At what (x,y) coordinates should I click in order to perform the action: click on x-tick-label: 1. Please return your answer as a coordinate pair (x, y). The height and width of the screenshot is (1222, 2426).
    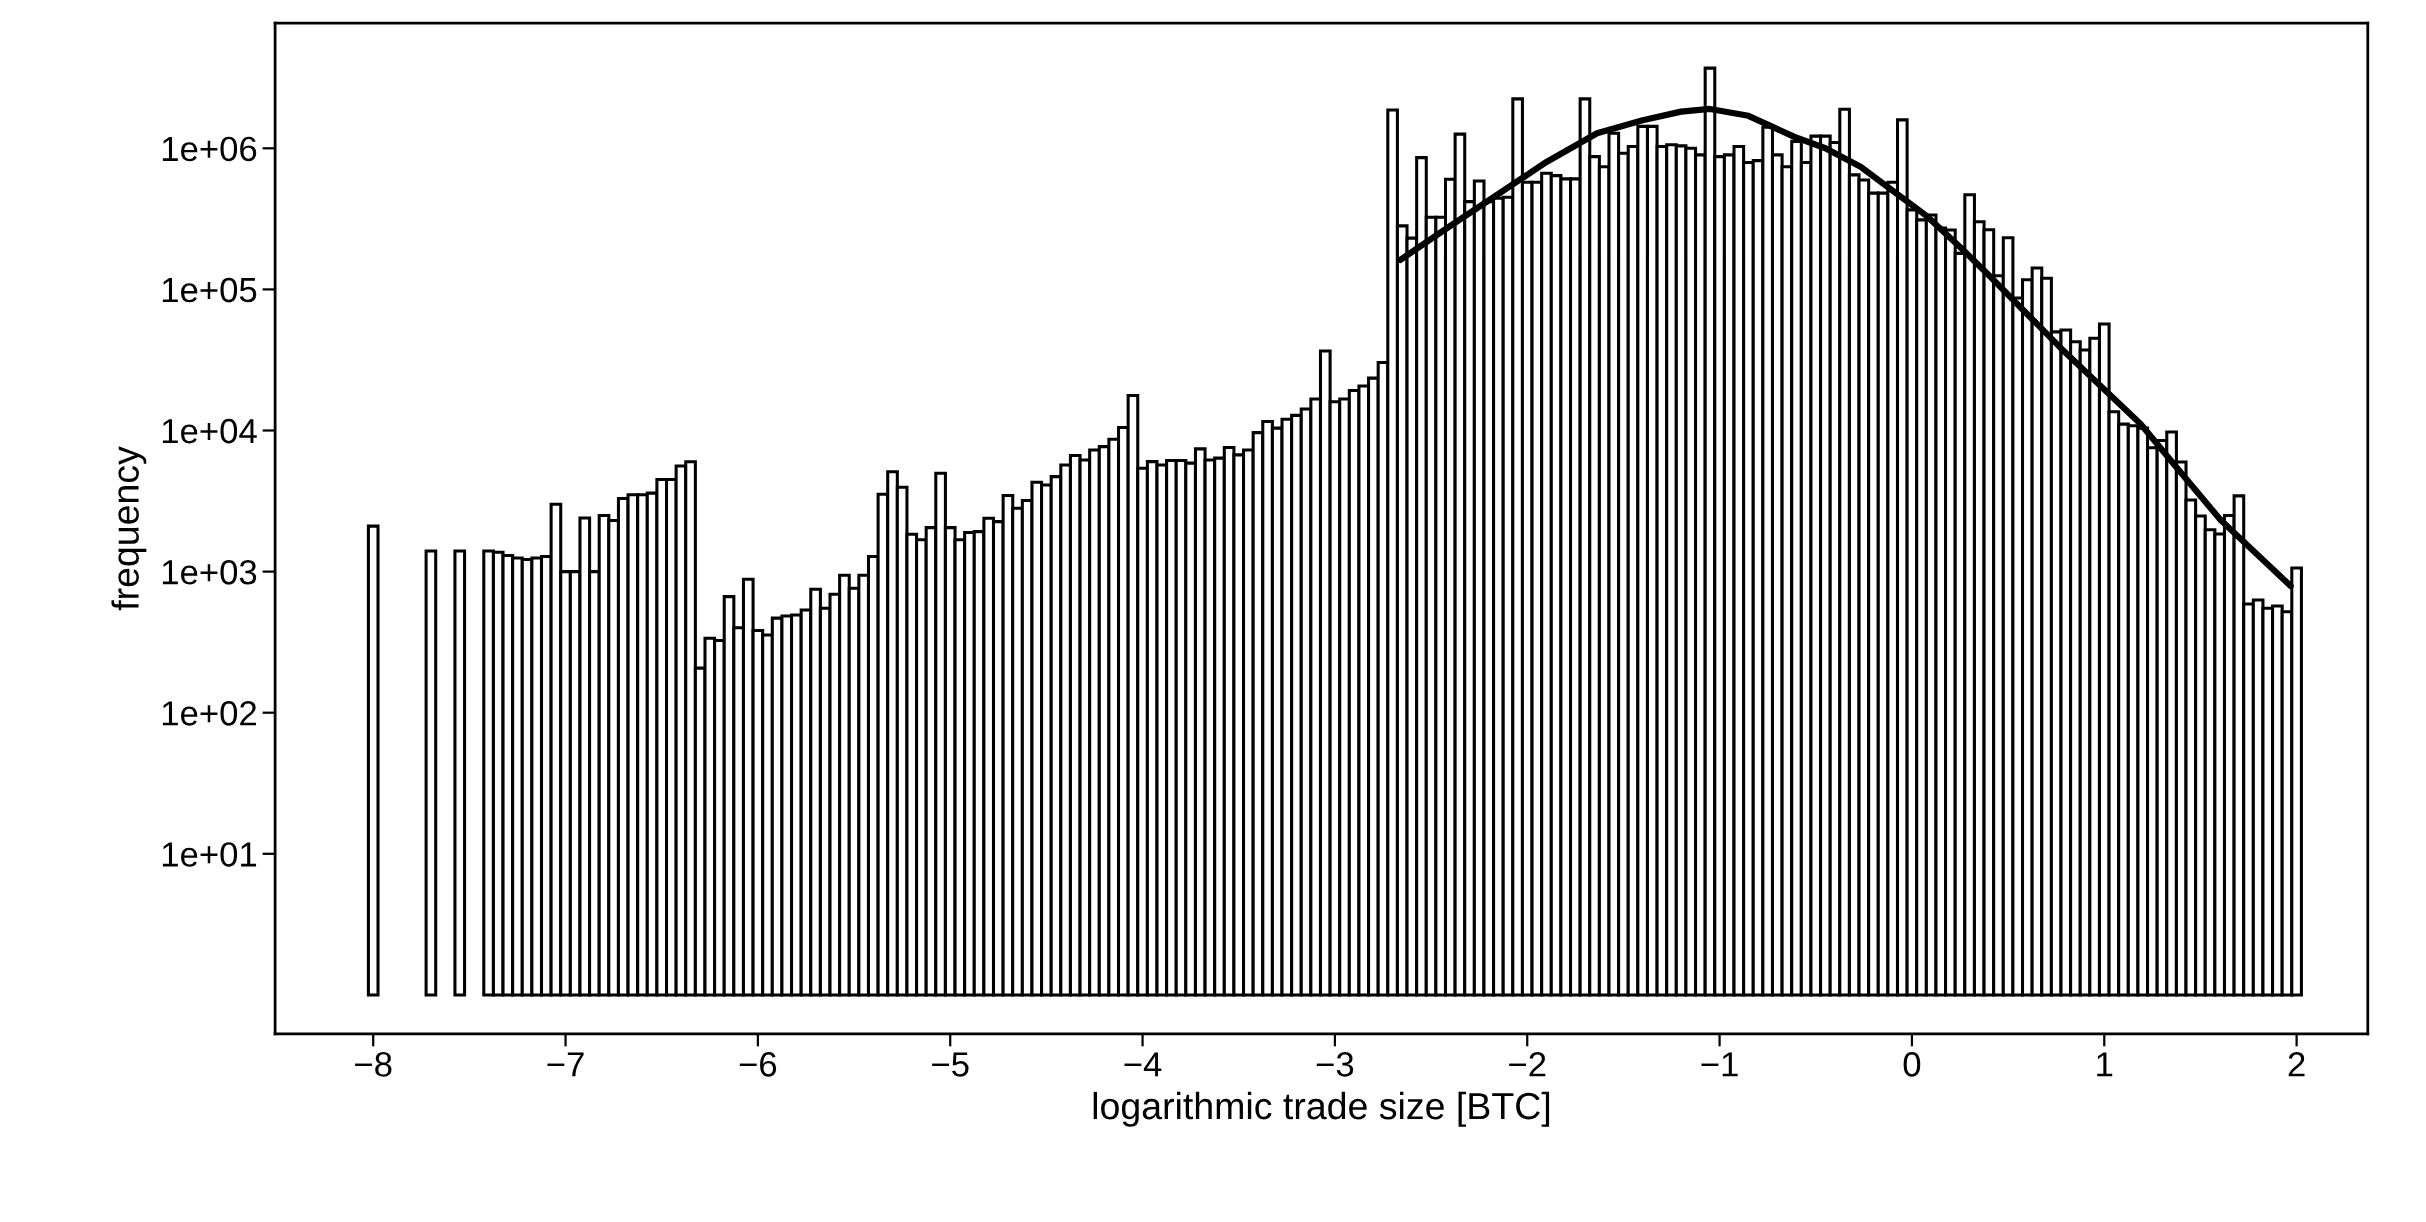
    Looking at the image, I should click on (2105, 1064).